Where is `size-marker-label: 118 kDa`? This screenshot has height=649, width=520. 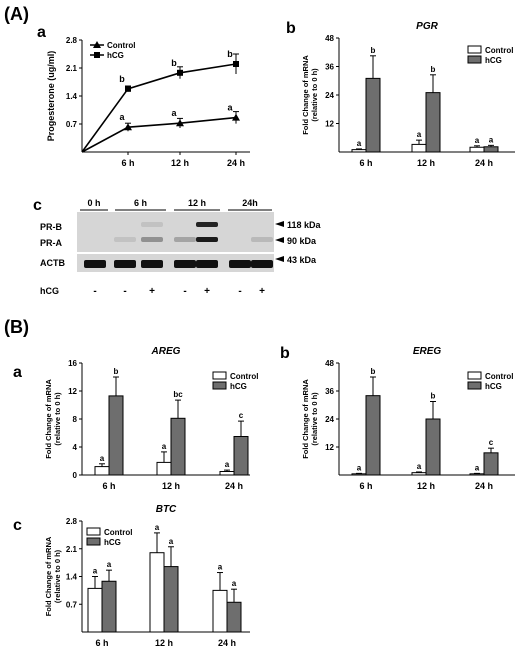 size-marker-label: 118 kDa is located at coordinates (304, 225).